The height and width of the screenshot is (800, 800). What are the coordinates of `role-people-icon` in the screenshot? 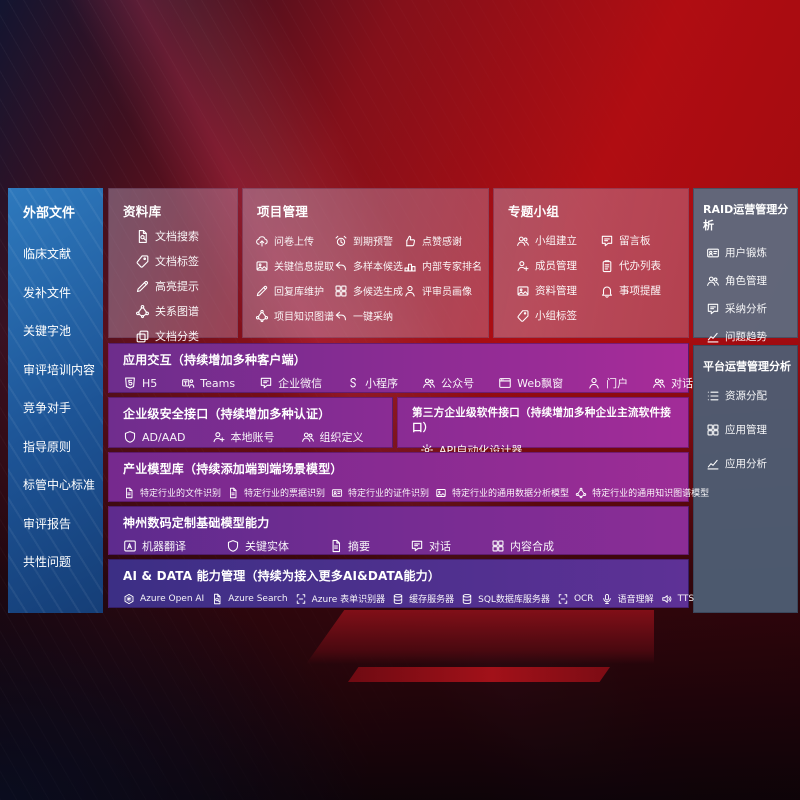 It's located at (713, 281).